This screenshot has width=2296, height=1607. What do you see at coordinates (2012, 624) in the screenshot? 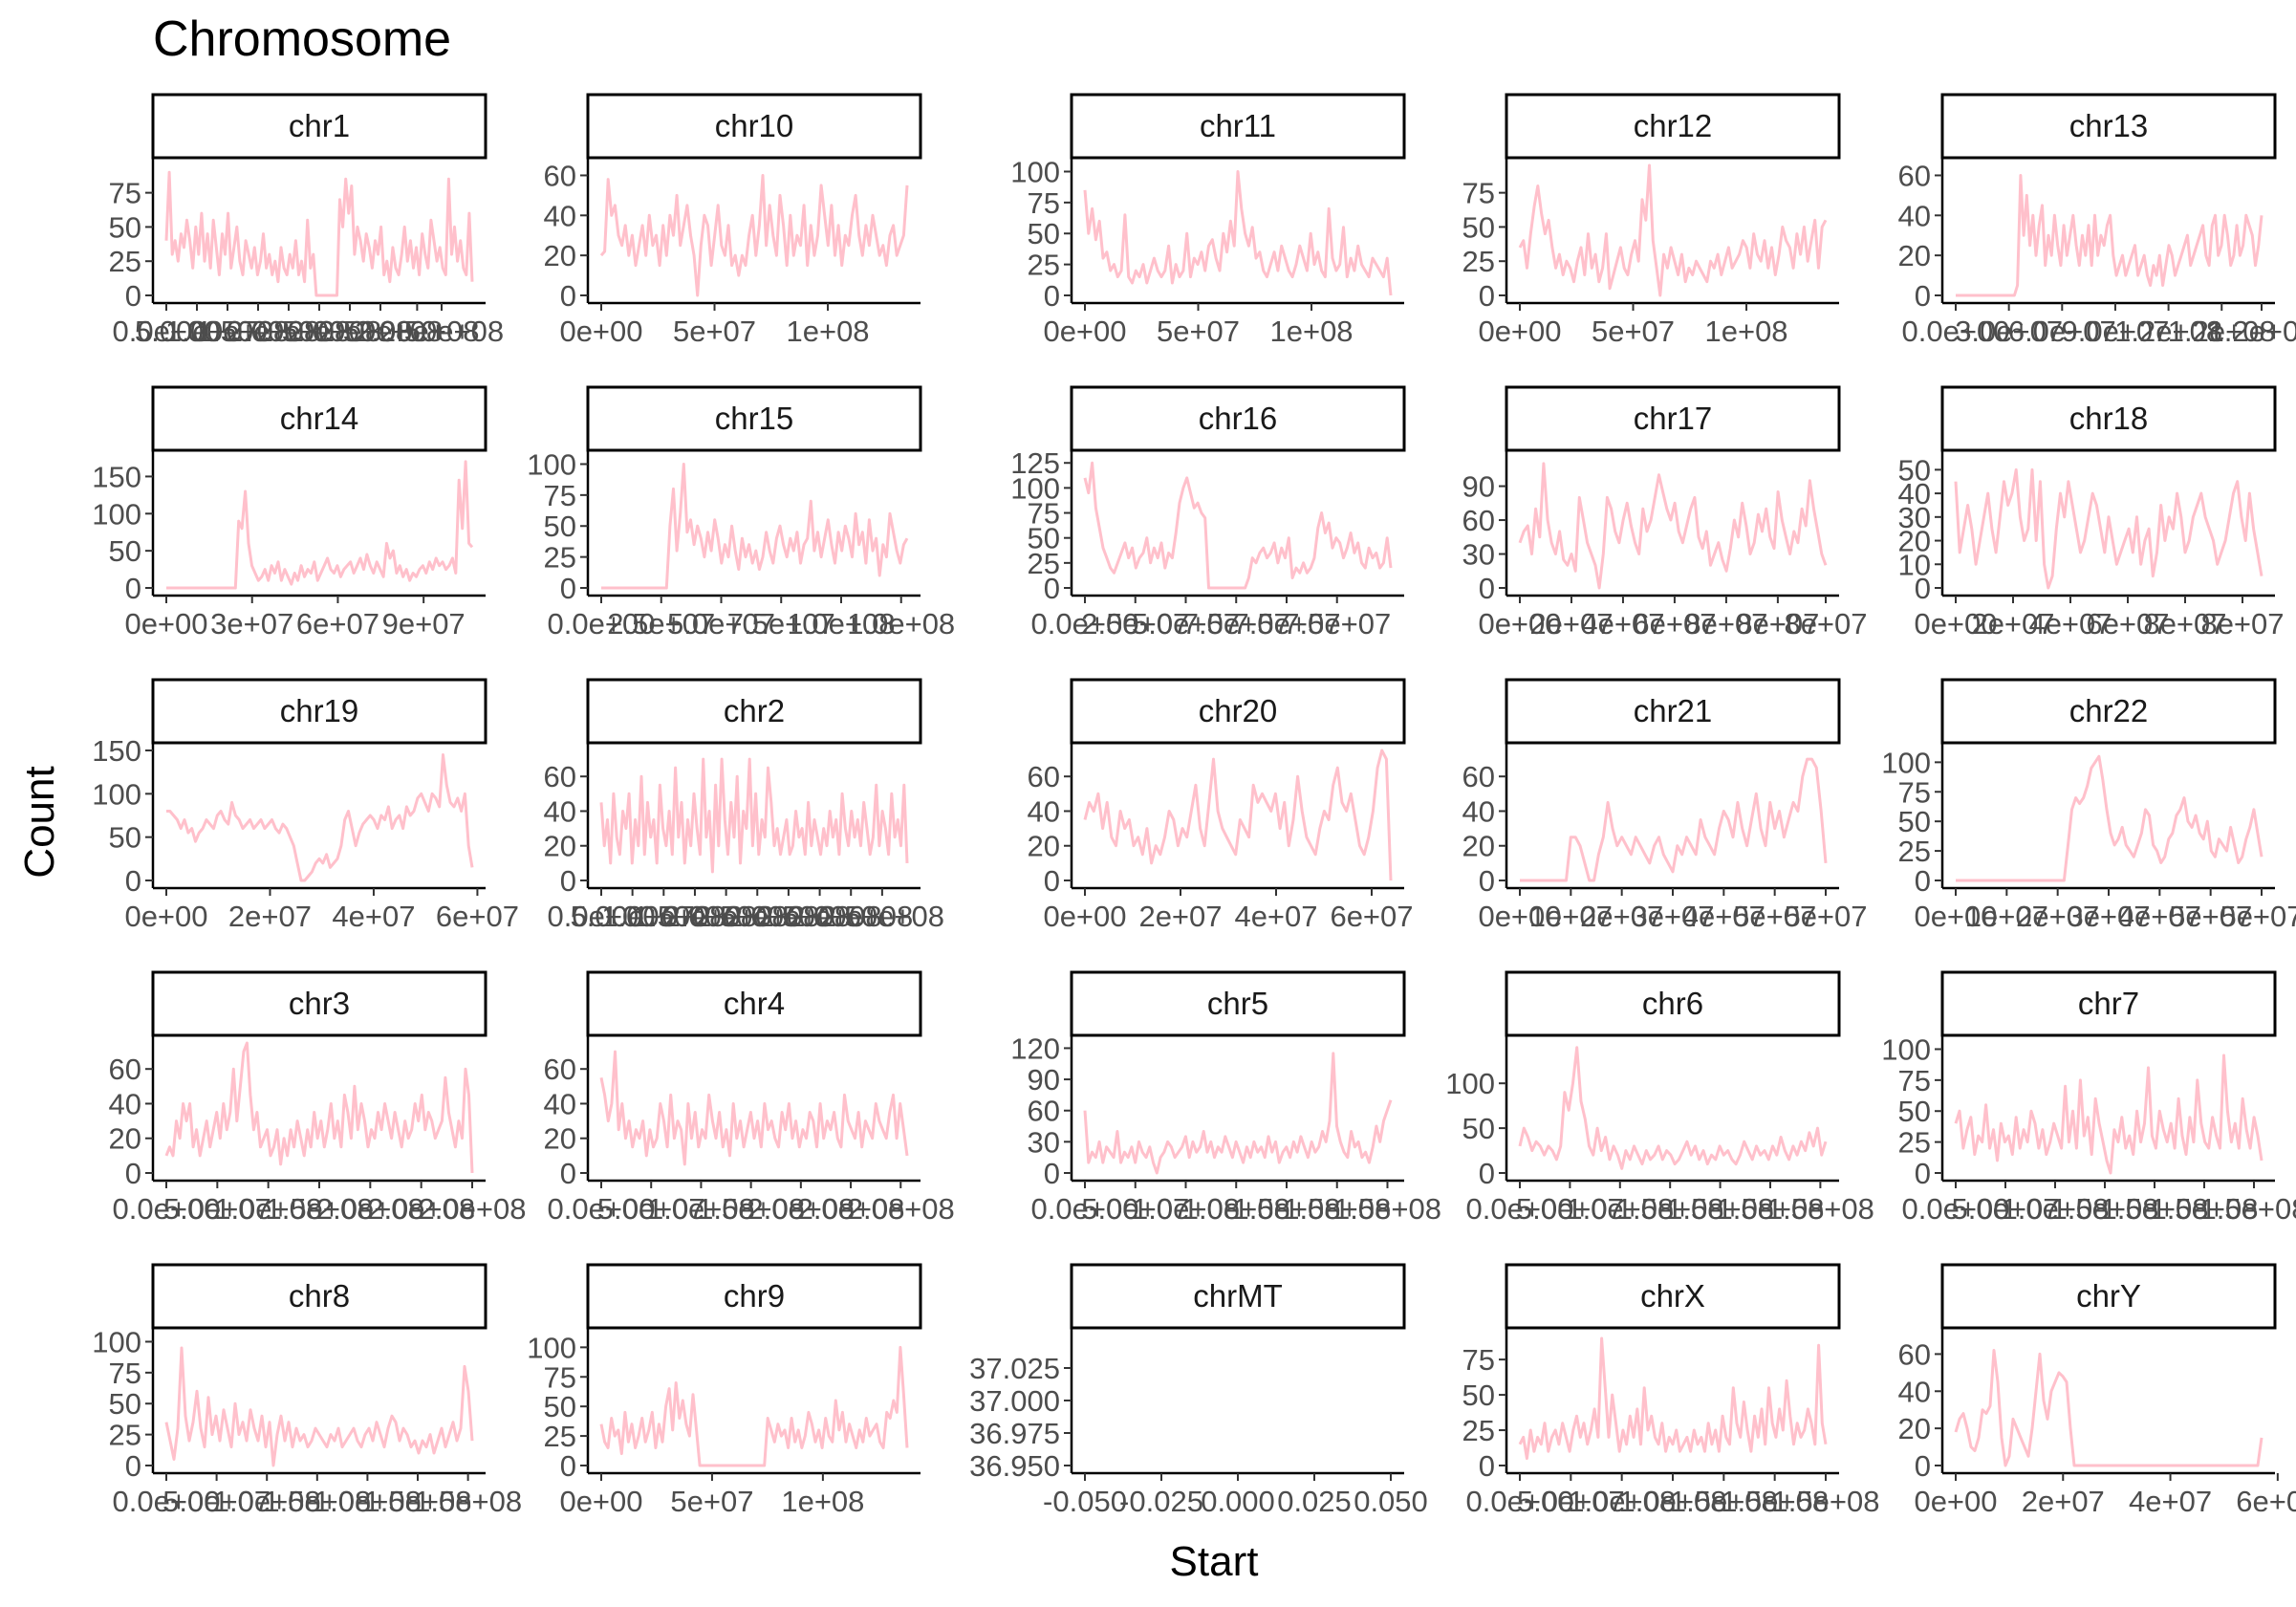
I see `x-tick-label: 2e+07` at bounding box center [2012, 624].